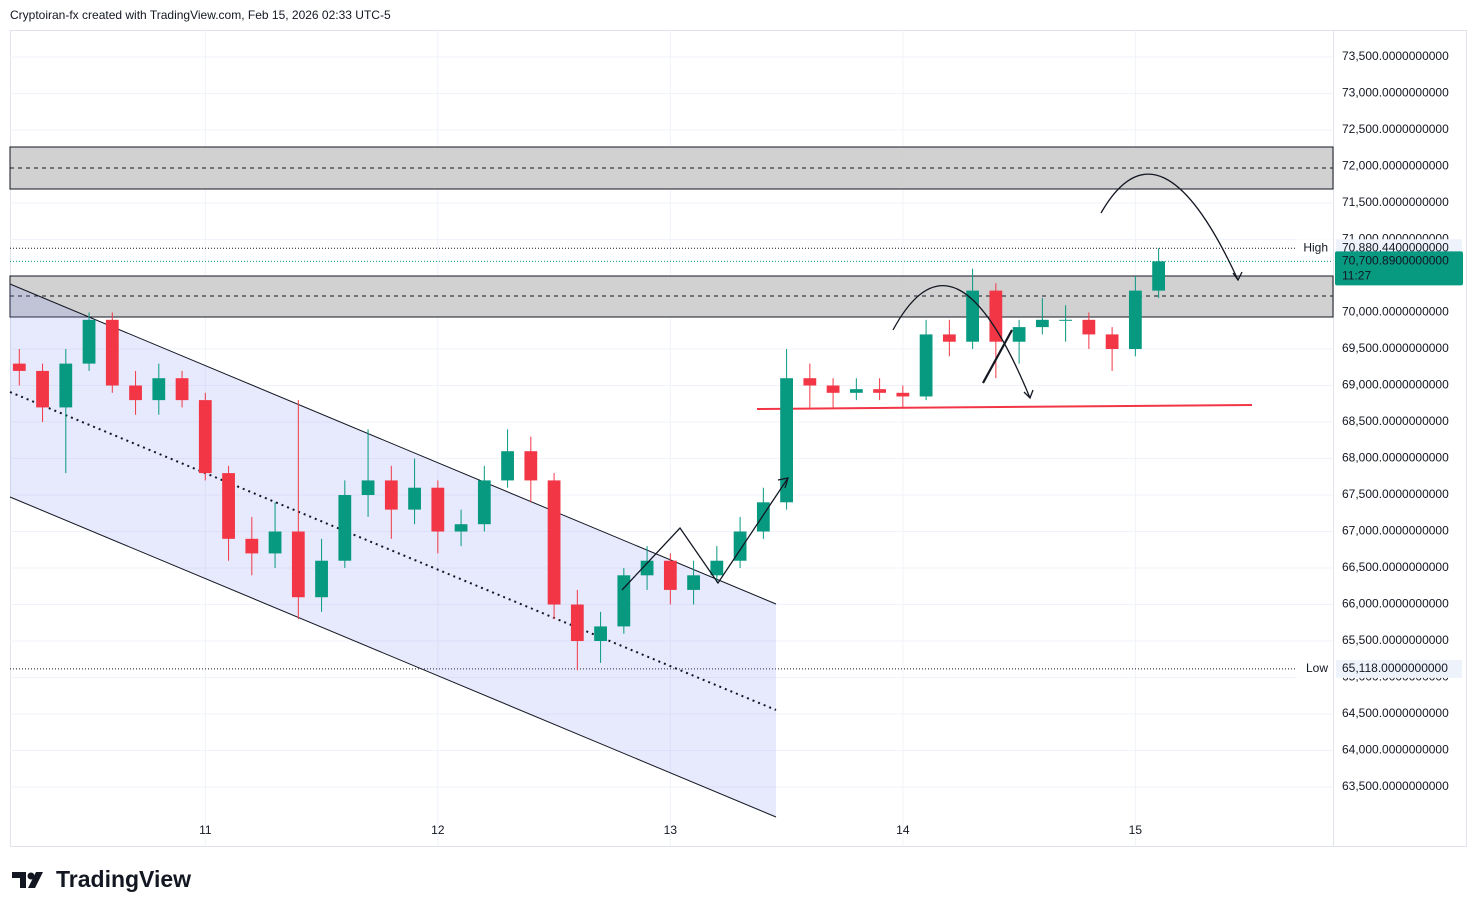 This screenshot has width=1478, height=913. What do you see at coordinates (1395, 348) in the screenshot?
I see `y-tick-label: 69,500.0000000000` at bounding box center [1395, 348].